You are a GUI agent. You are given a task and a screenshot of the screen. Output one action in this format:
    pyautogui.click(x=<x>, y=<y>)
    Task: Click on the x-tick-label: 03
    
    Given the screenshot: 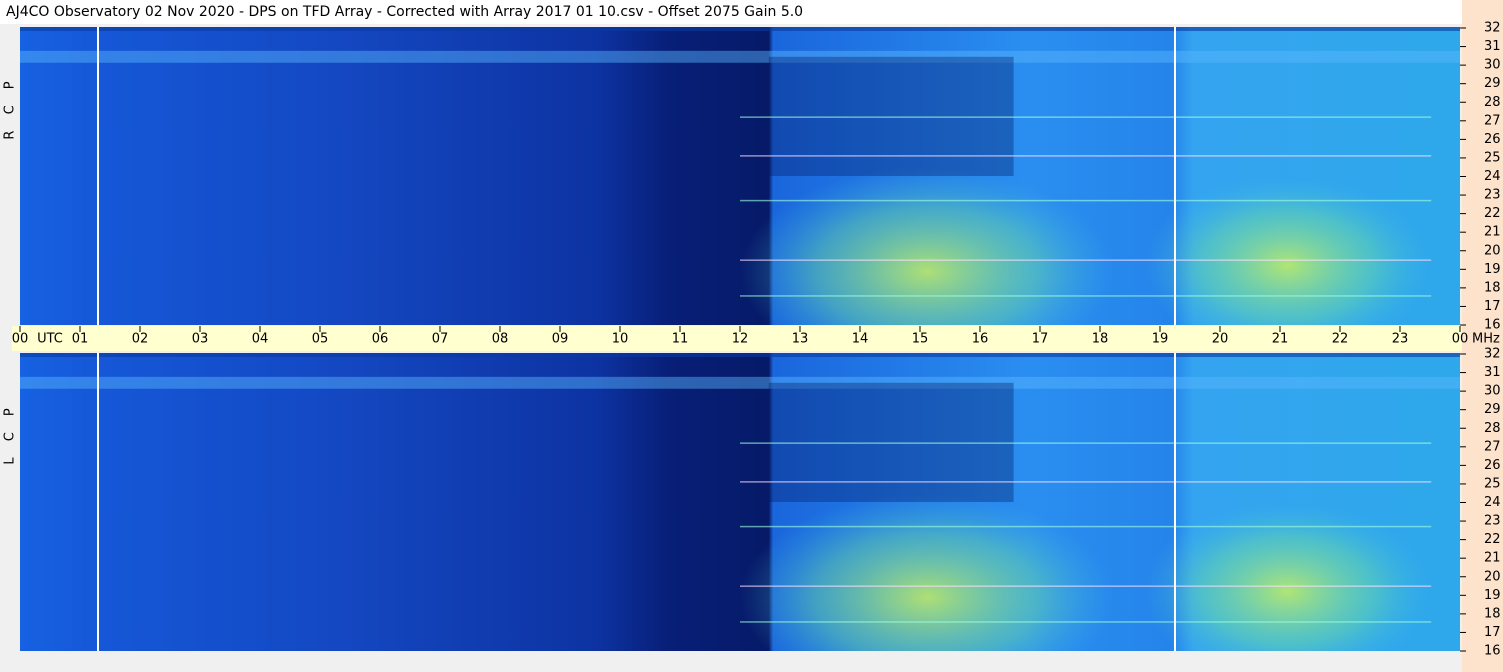 What is the action you would take?
    pyautogui.click(x=200, y=339)
    